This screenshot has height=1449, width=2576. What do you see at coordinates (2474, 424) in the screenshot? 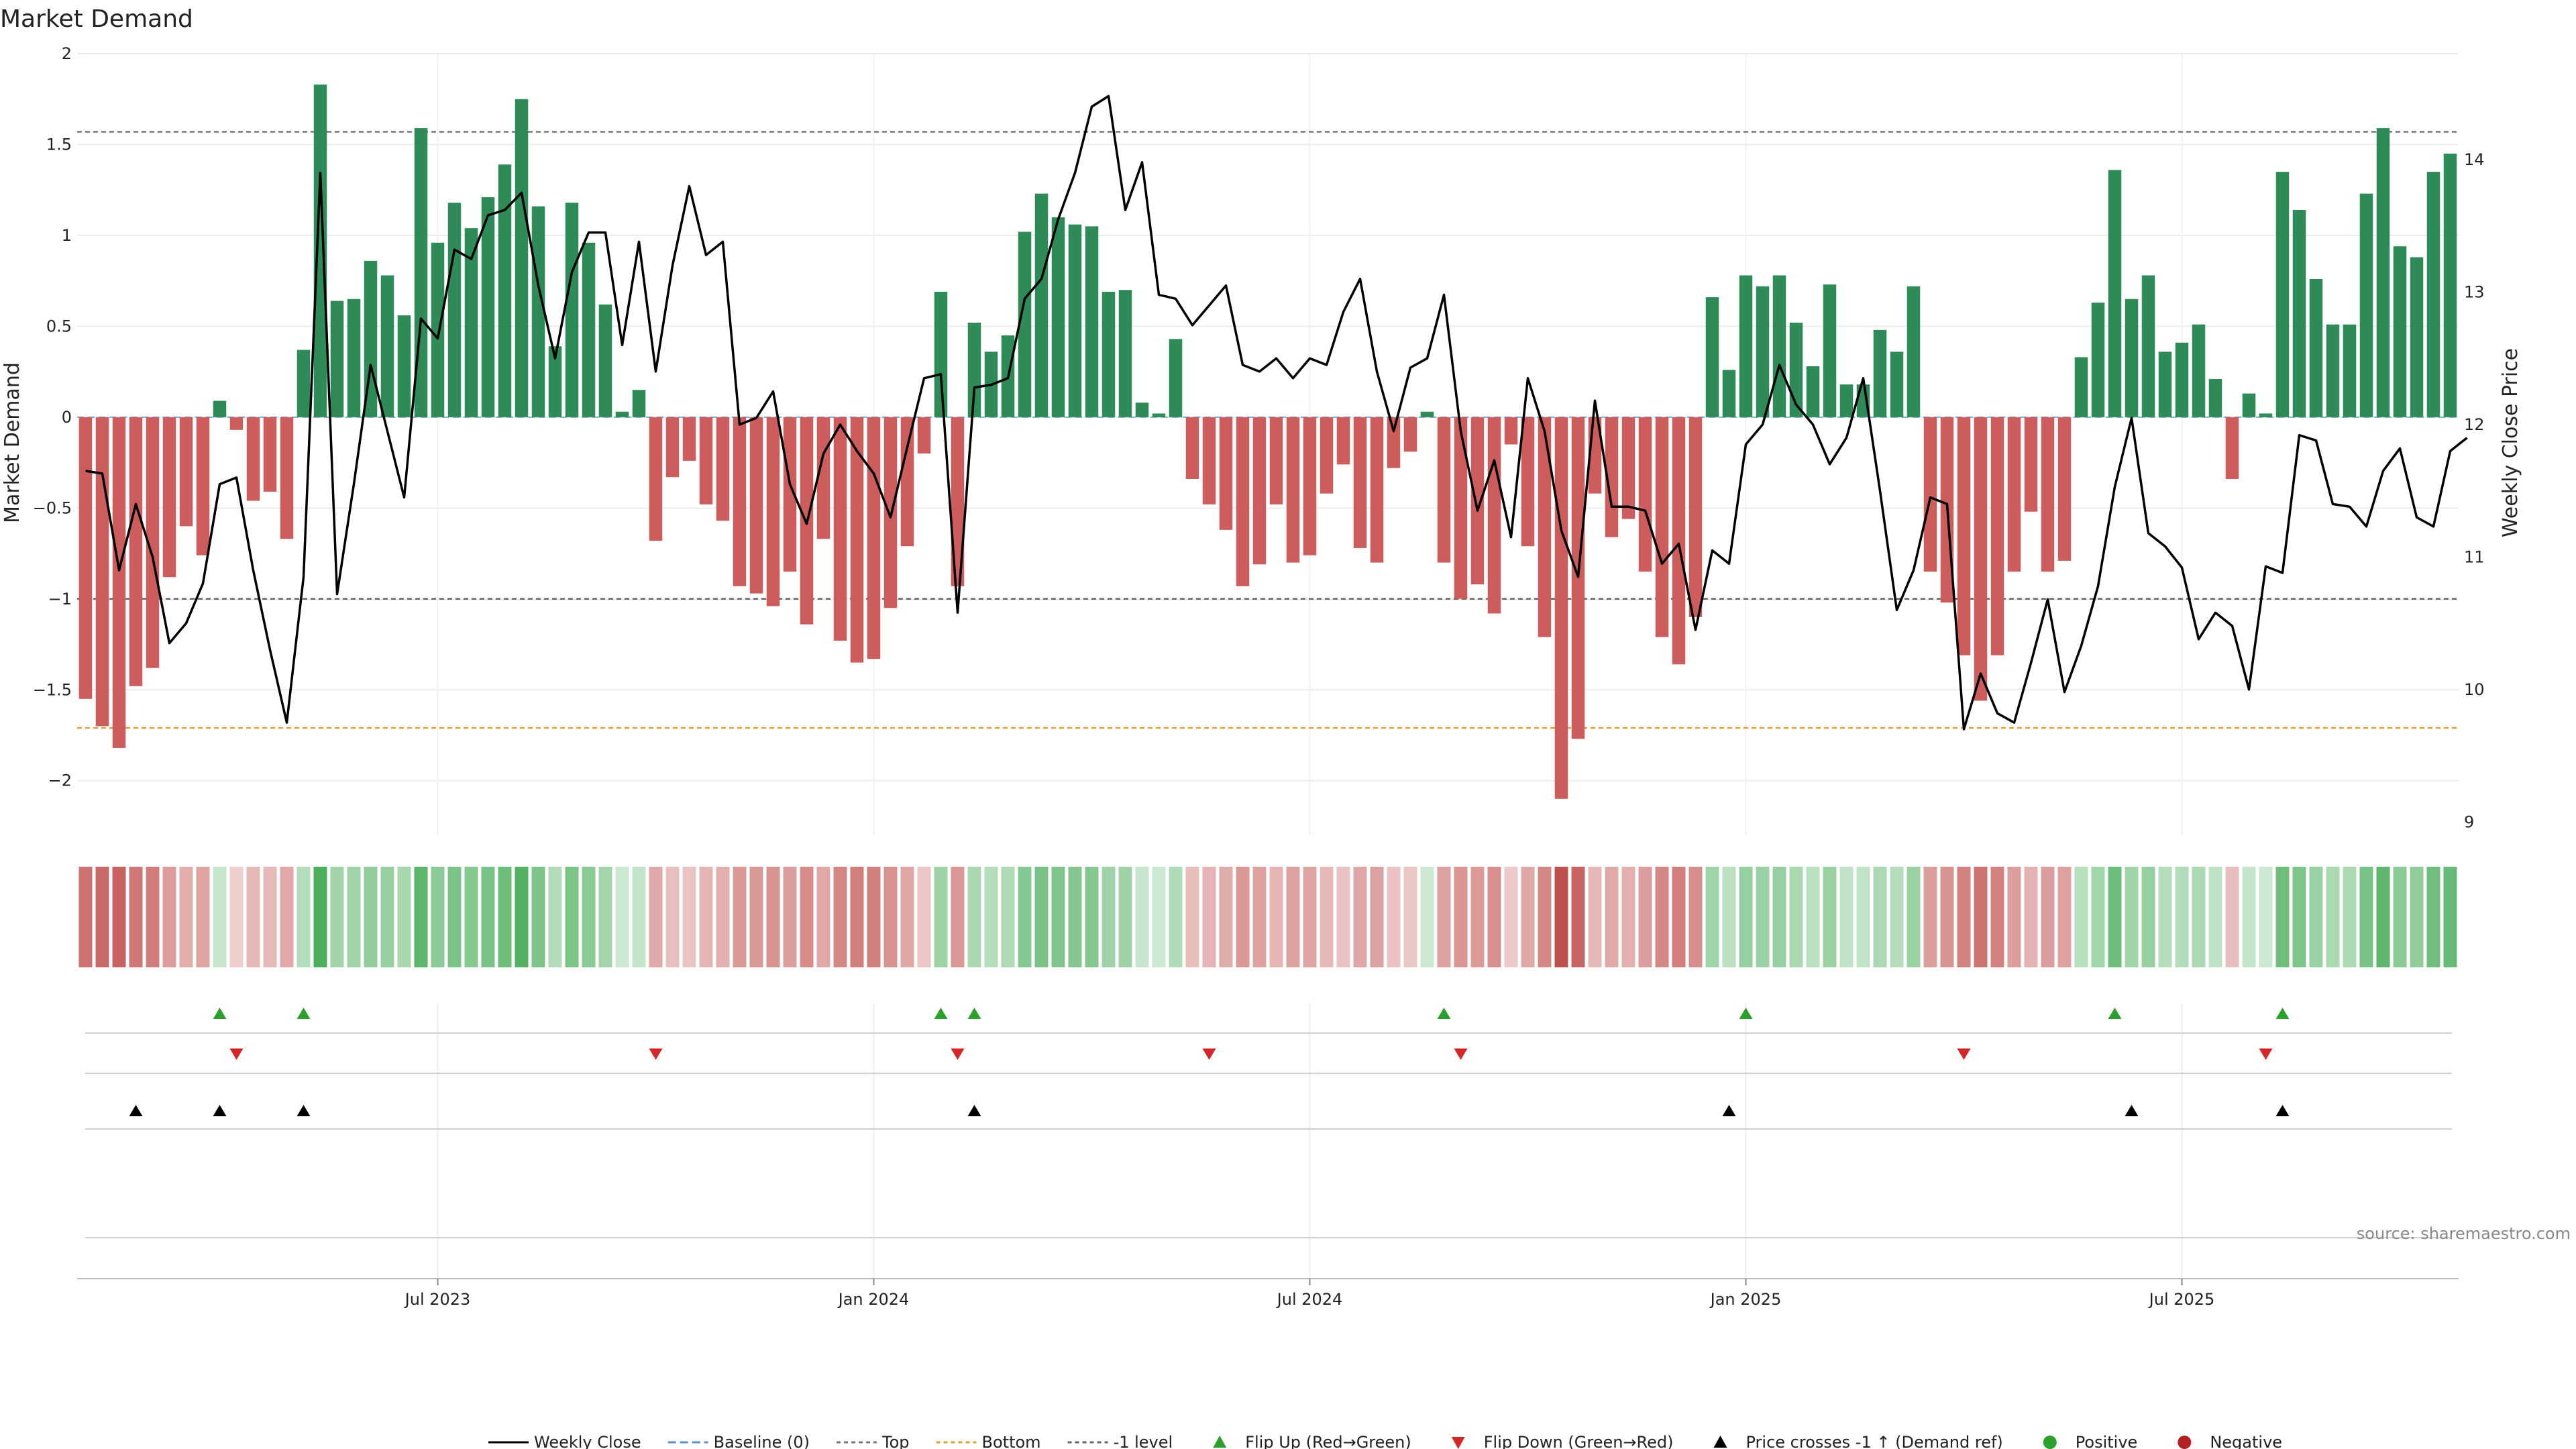
I see `y2-tick-label: 12` at bounding box center [2474, 424].